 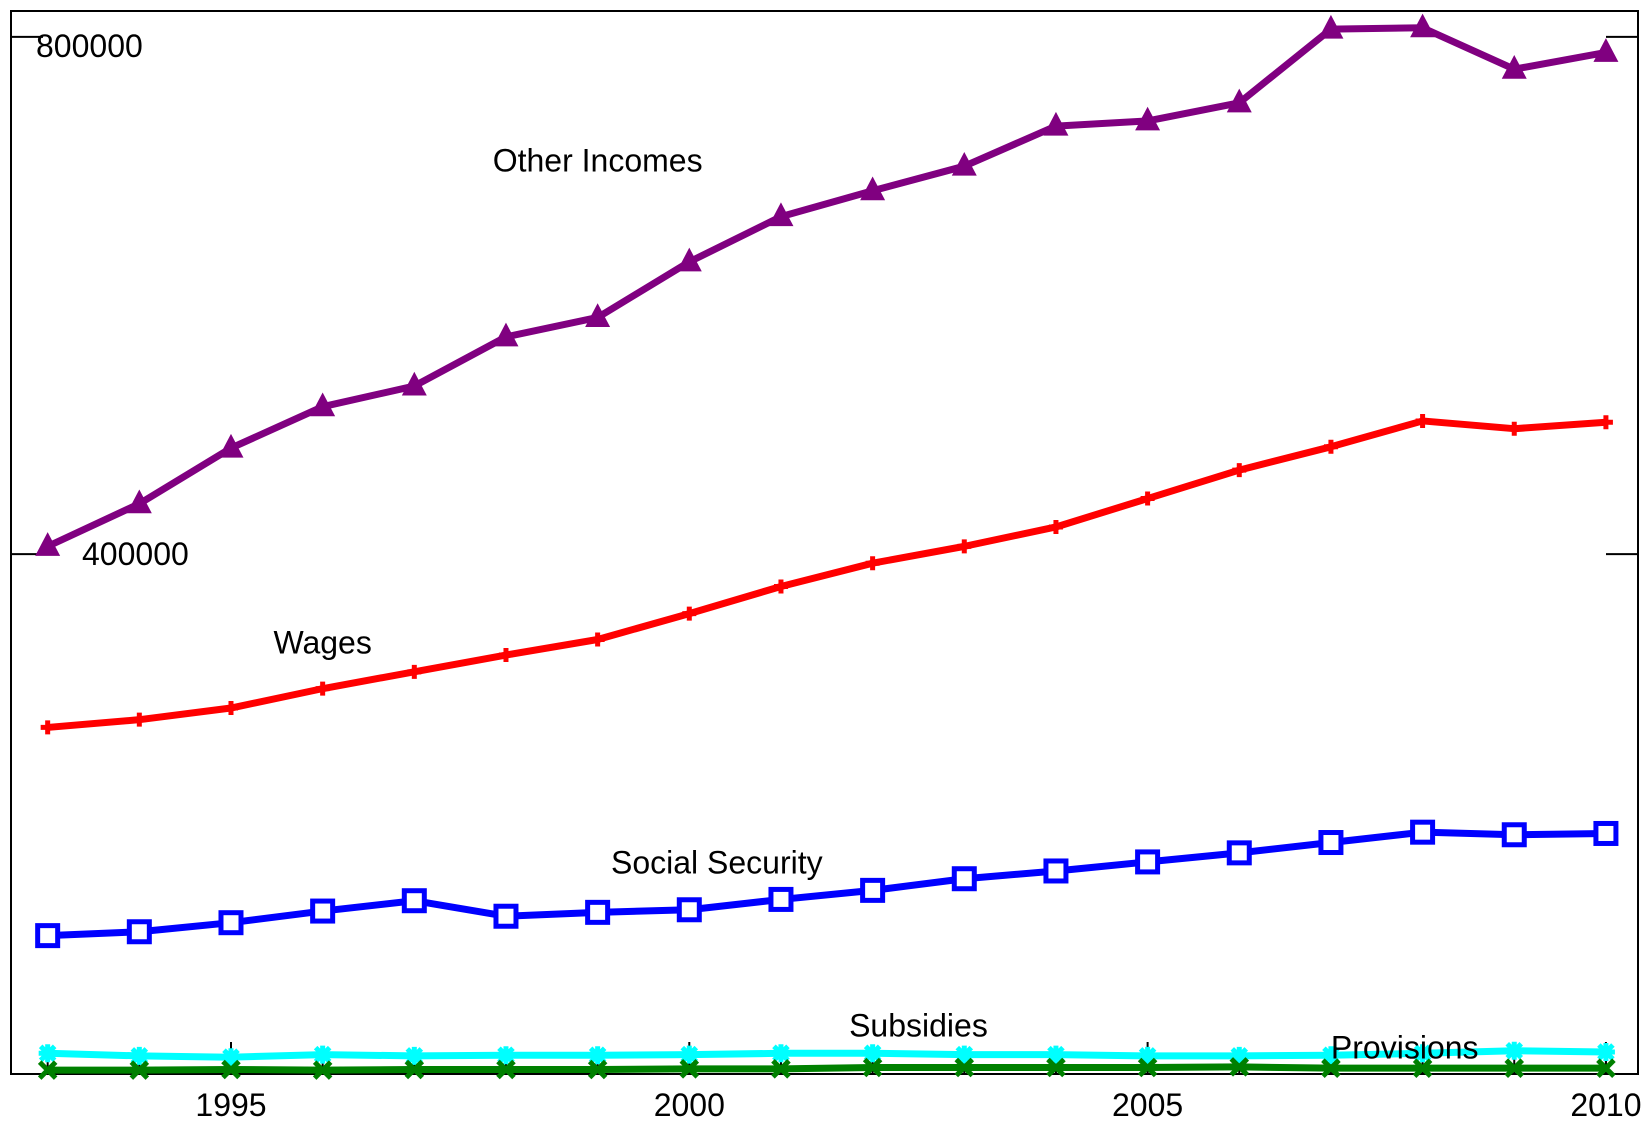 I want to click on series-subsidies, so click(x=826, y=1054).